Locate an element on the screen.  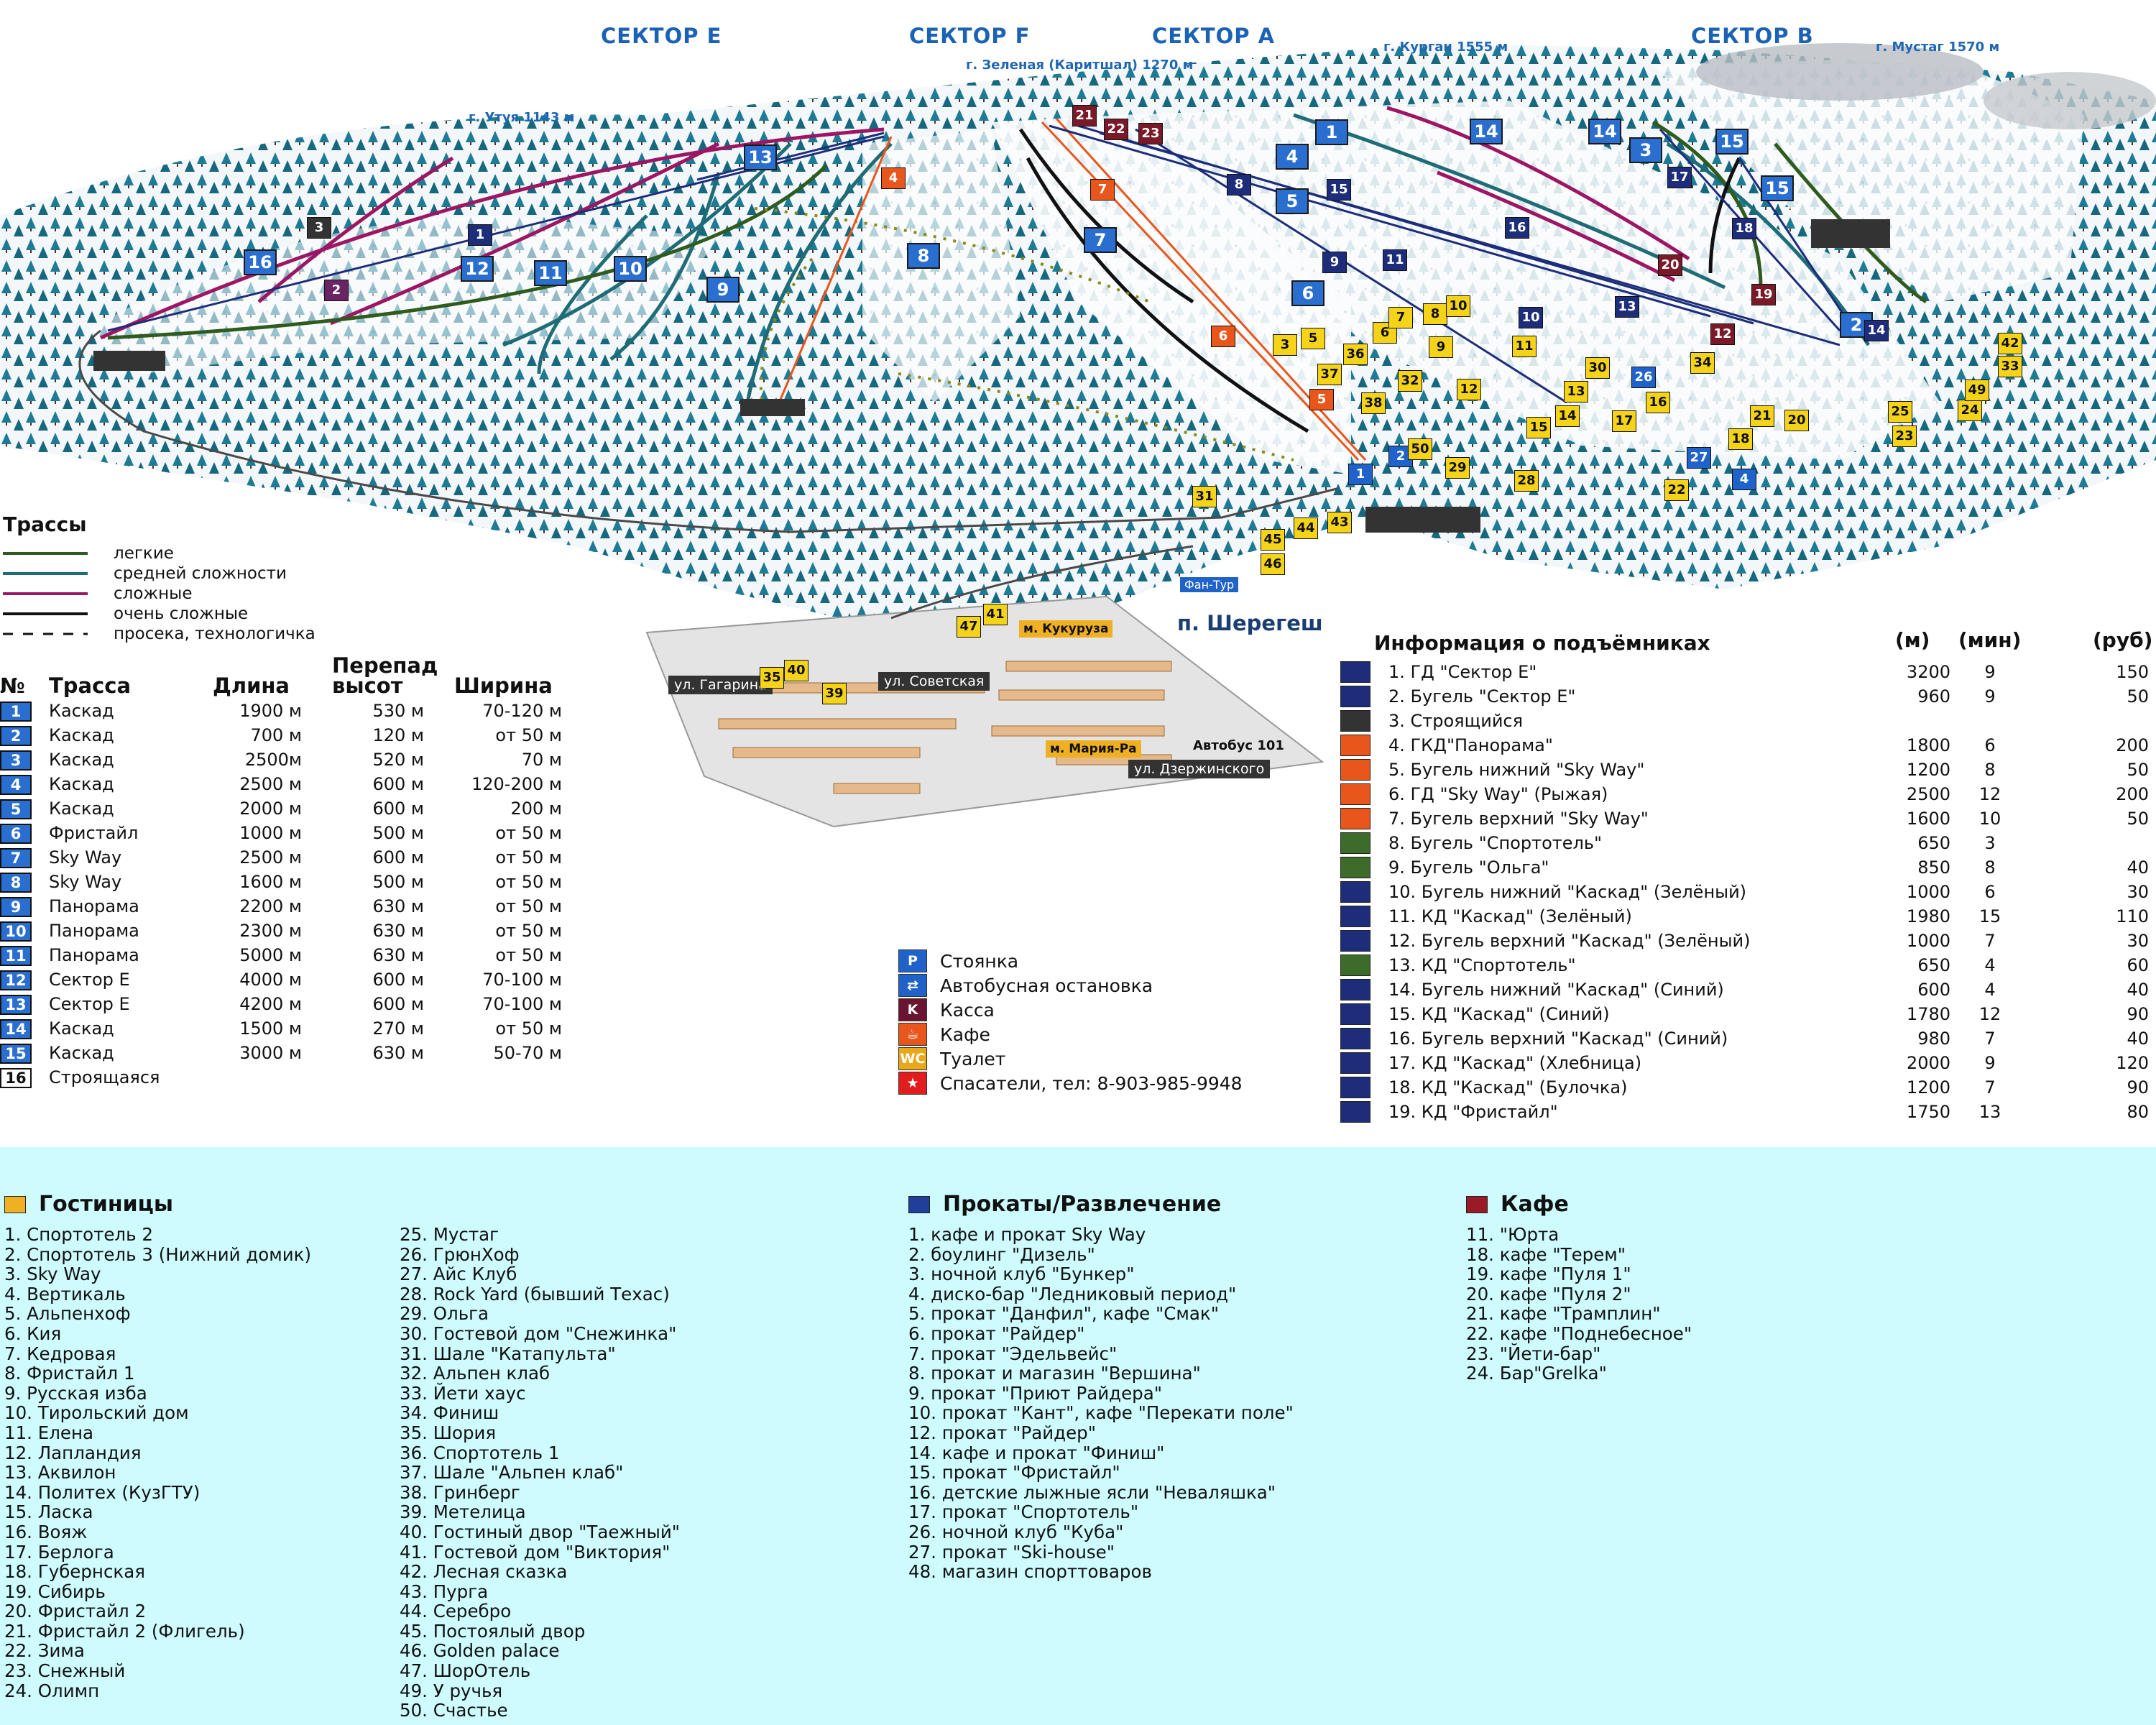
legend-label: просека, технологичка is located at coordinates (214, 634).